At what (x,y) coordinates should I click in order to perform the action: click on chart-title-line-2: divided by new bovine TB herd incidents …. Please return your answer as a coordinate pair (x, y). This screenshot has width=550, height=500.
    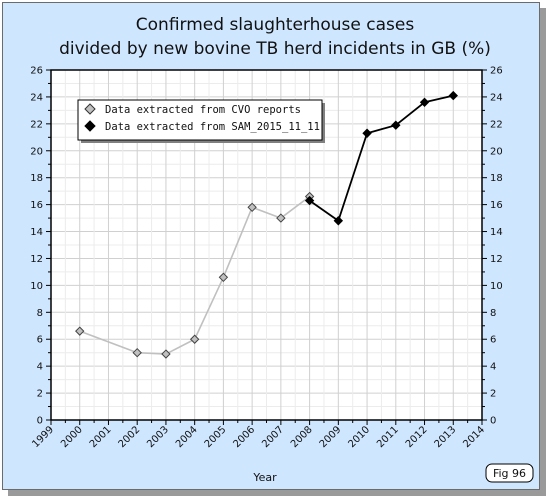
    Looking at the image, I should click on (275, 49).